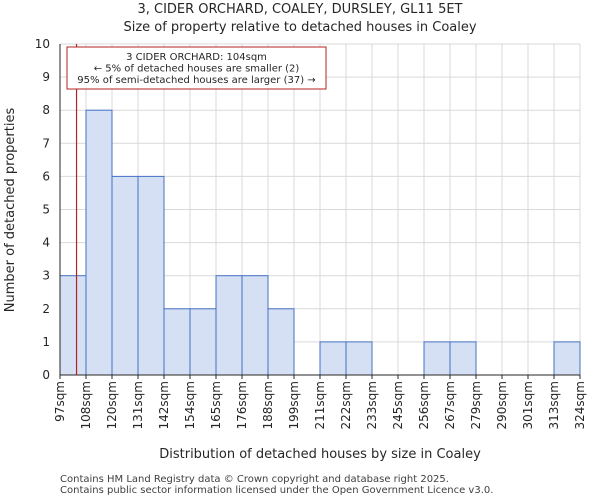 The width and height of the screenshot is (600, 500). What do you see at coordinates (502, 405) in the screenshot?
I see `x-tick-label: 290sqm` at bounding box center [502, 405].